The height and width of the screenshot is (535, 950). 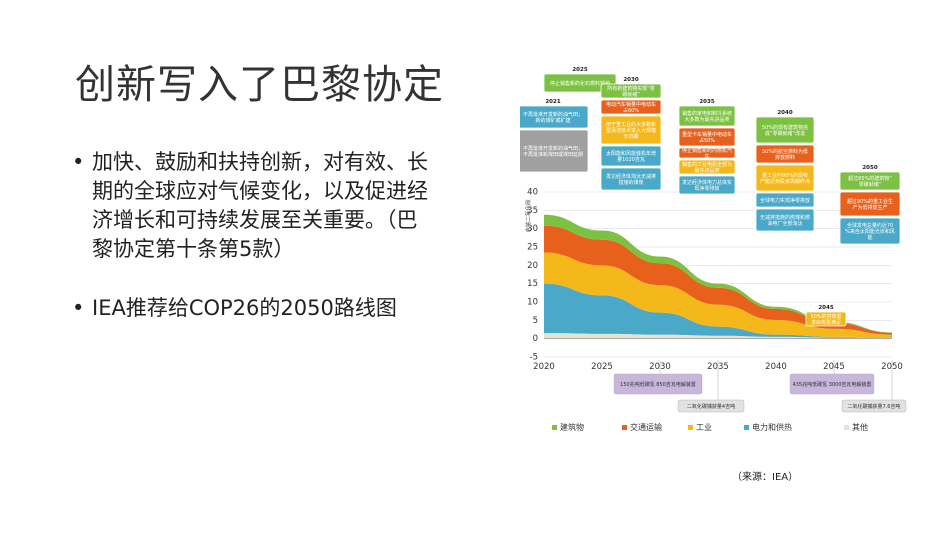 I want to click on milestone-text: 求由热泵满足, so click(x=826, y=322).